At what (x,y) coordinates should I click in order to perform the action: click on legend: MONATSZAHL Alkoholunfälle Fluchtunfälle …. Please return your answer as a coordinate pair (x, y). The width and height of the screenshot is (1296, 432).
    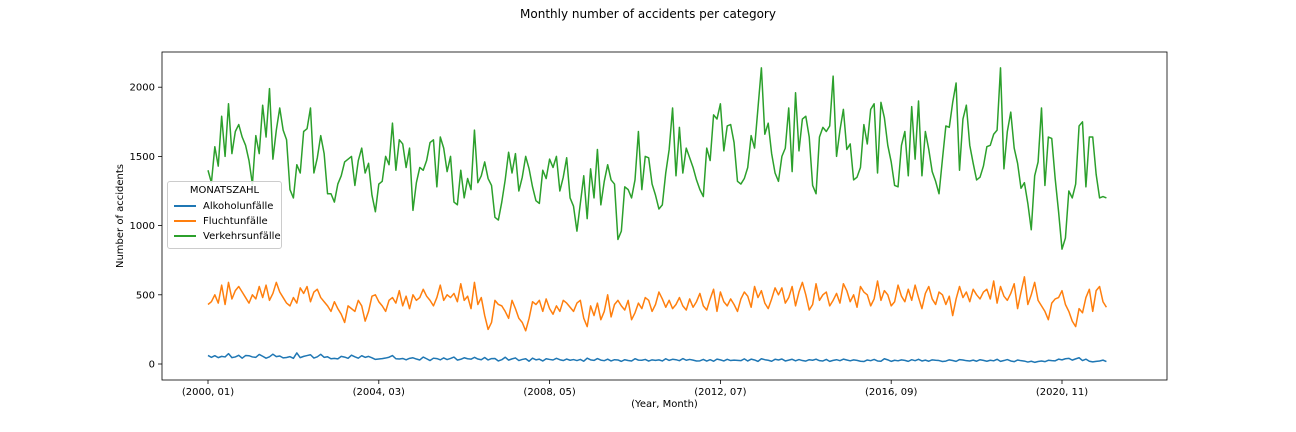
    Looking at the image, I should click on (224, 215).